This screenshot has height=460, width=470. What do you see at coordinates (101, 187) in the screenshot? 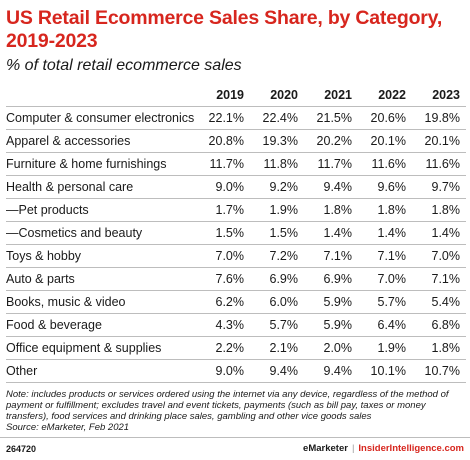
I see `category-label: Health & personal care` at bounding box center [101, 187].